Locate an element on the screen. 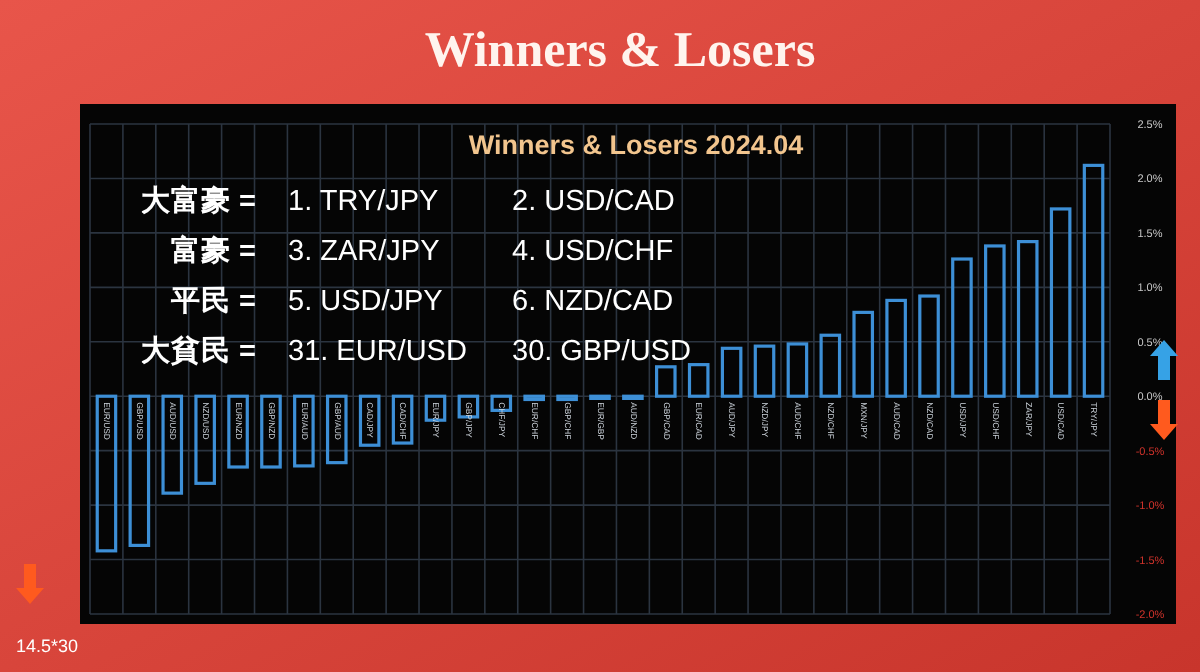  annotation: 富豪 = is located at coordinates (213, 250).